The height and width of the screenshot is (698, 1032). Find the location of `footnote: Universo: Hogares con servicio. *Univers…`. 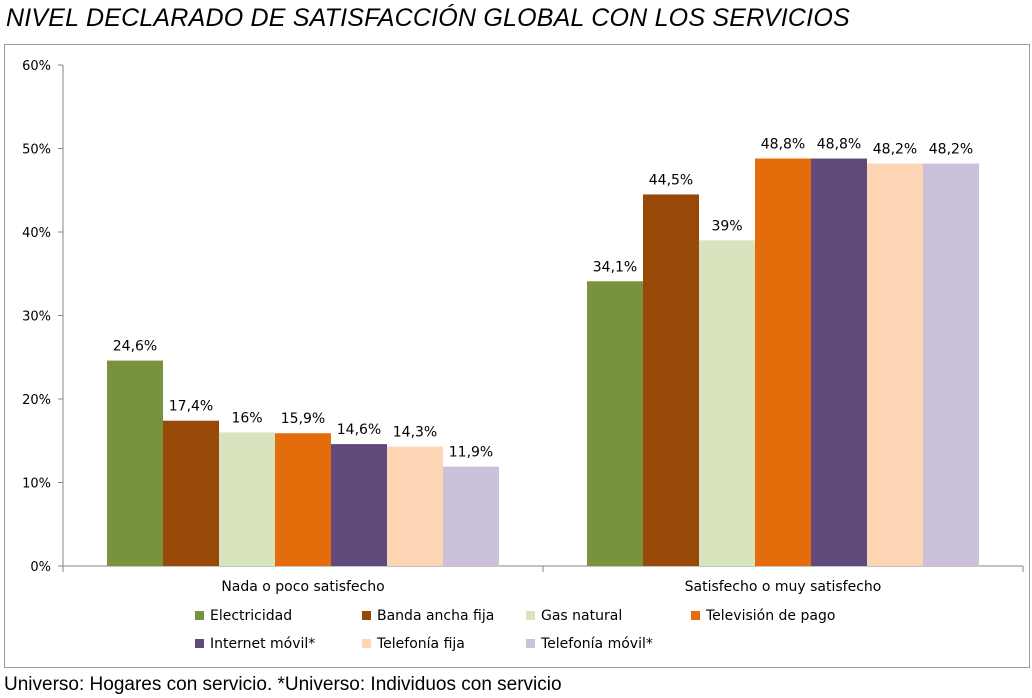

footnote: Universo: Hogares con servicio. *Univers… is located at coordinates (283, 685).